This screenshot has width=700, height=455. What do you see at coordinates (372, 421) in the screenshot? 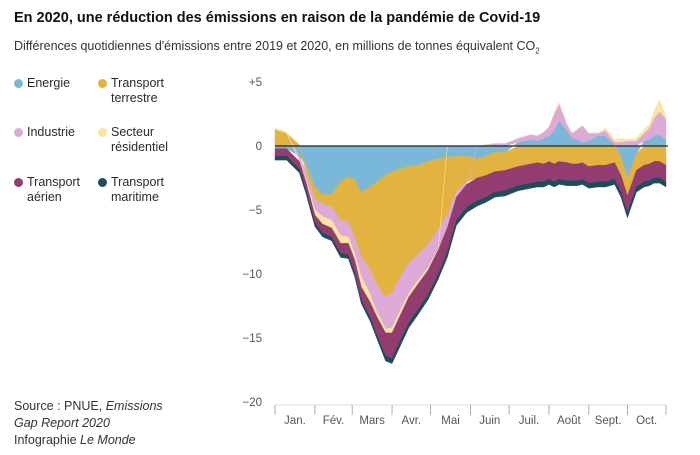
I see `x-tick-label: Mars` at bounding box center [372, 421].